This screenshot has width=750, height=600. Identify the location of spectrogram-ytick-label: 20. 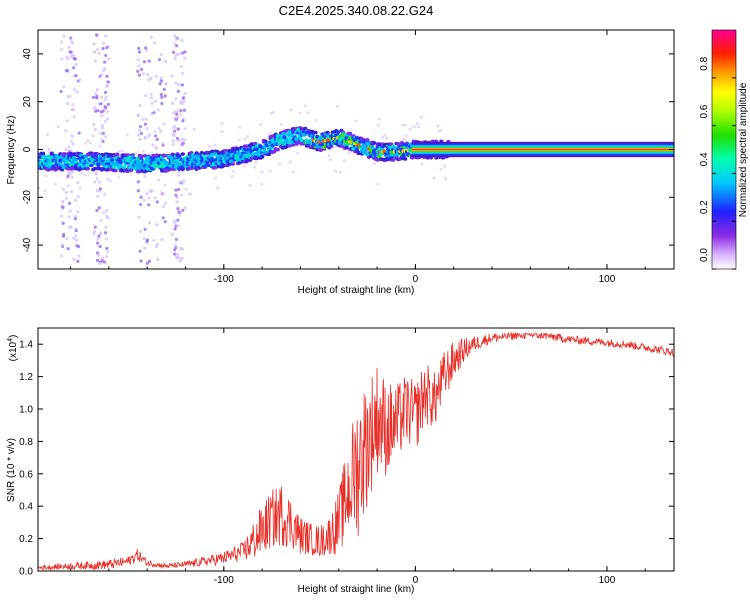
(27, 102).